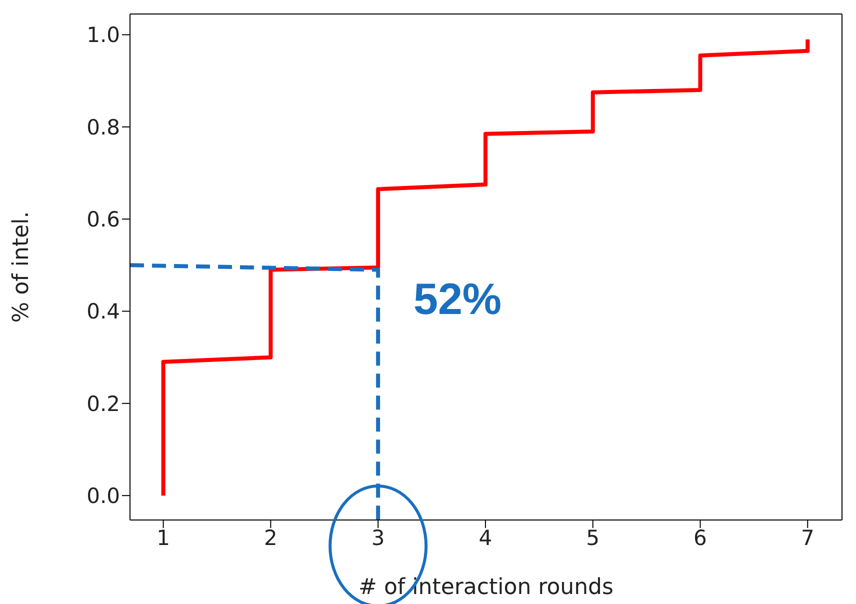 Image resolution: width=856 pixels, height=604 pixels. I want to click on x-tick-label: 6, so click(700, 538).